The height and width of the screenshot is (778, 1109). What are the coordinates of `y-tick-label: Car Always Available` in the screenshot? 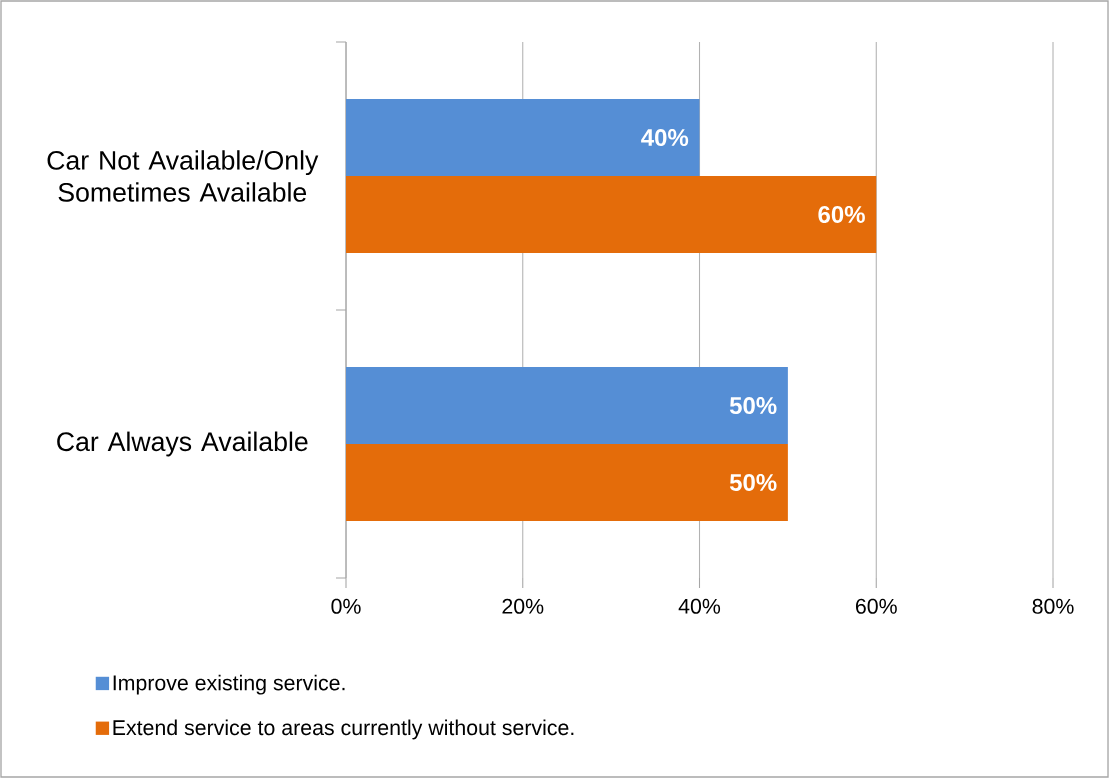 It's located at (182, 444).